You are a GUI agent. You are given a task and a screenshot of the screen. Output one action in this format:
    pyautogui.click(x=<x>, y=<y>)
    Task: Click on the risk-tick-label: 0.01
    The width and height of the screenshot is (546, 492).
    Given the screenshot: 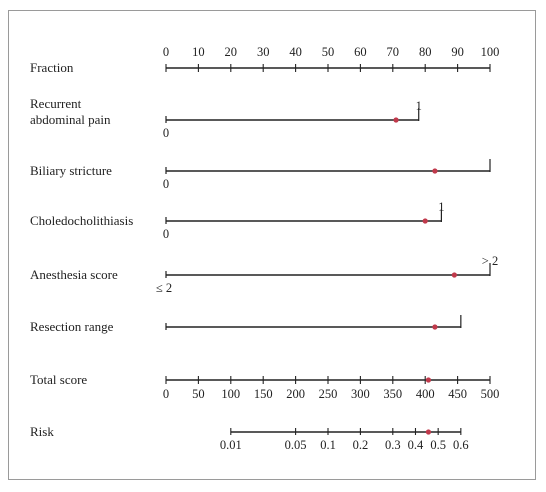 What is the action you would take?
    pyautogui.click(x=231, y=445)
    